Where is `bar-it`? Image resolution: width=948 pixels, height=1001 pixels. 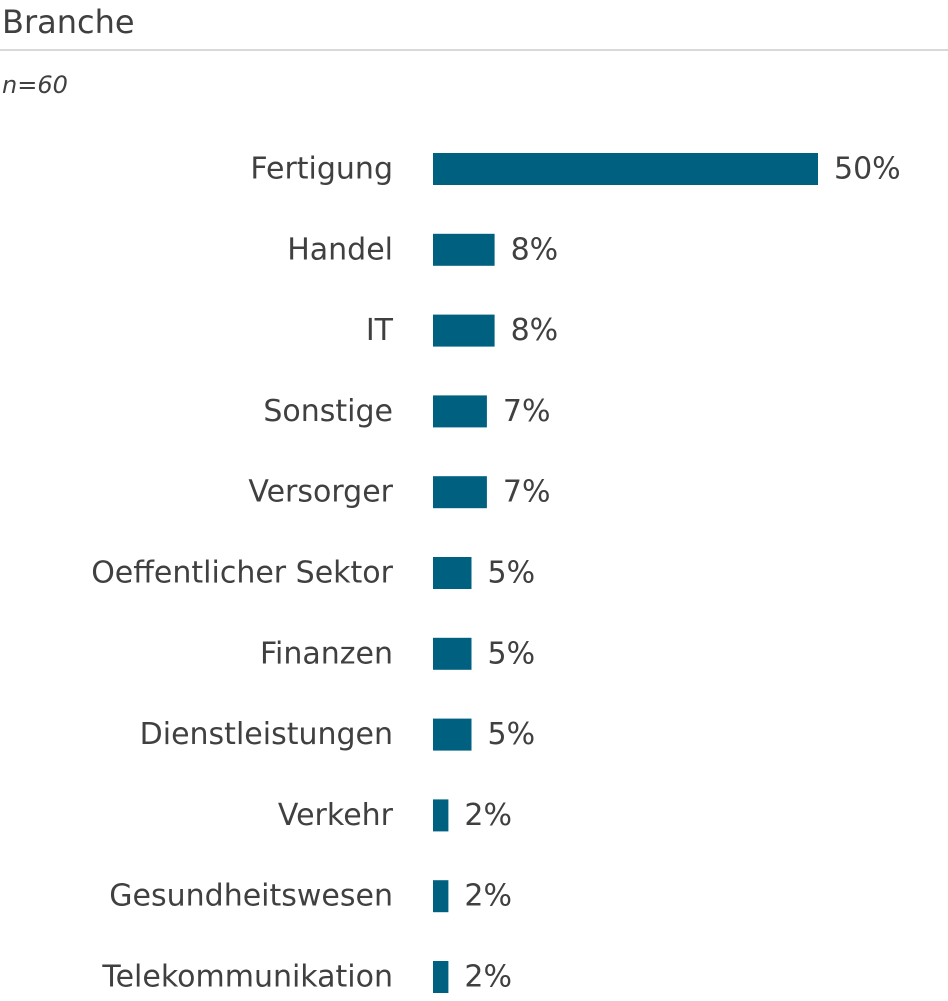
bar-it is located at coordinates (464, 330).